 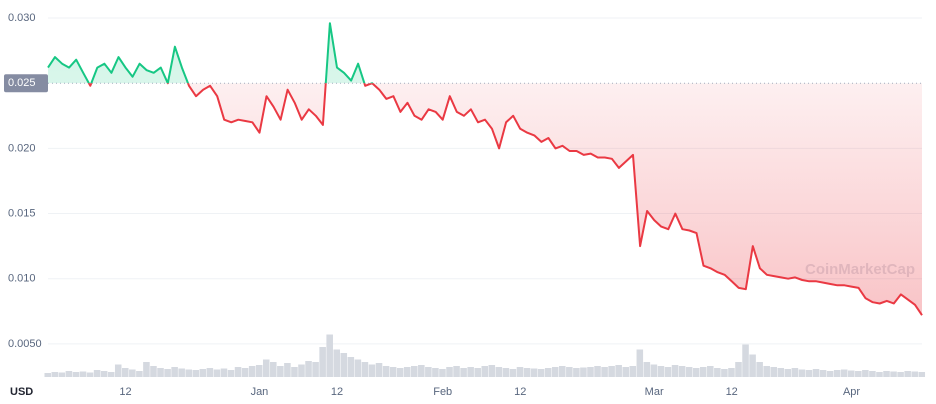 What do you see at coordinates (485, 53) in the screenshot?
I see `area-up` at bounding box center [485, 53].